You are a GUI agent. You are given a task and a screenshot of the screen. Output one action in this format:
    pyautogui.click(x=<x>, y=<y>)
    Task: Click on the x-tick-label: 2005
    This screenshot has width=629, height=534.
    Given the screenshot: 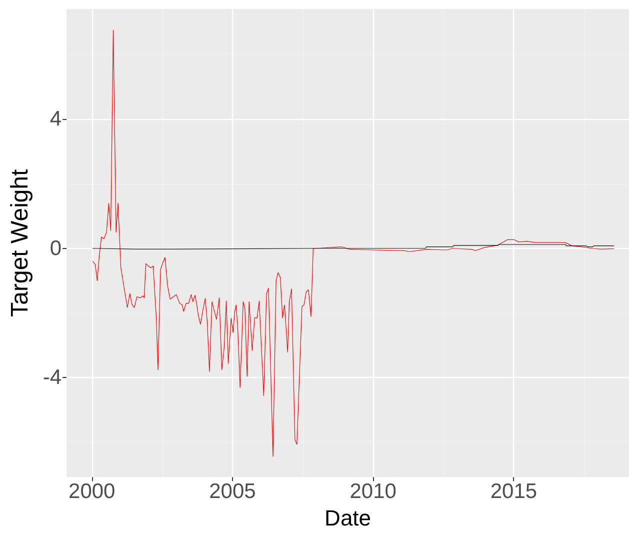 What is the action you would take?
    pyautogui.click(x=232, y=492)
    